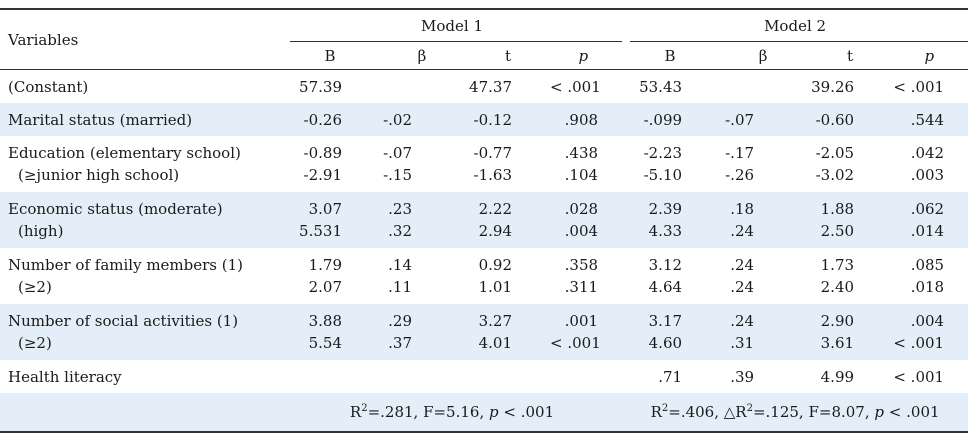 This screenshot has height=433, width=968. I want to click on m2-p-cell: .085 .018, so click(930, 276).